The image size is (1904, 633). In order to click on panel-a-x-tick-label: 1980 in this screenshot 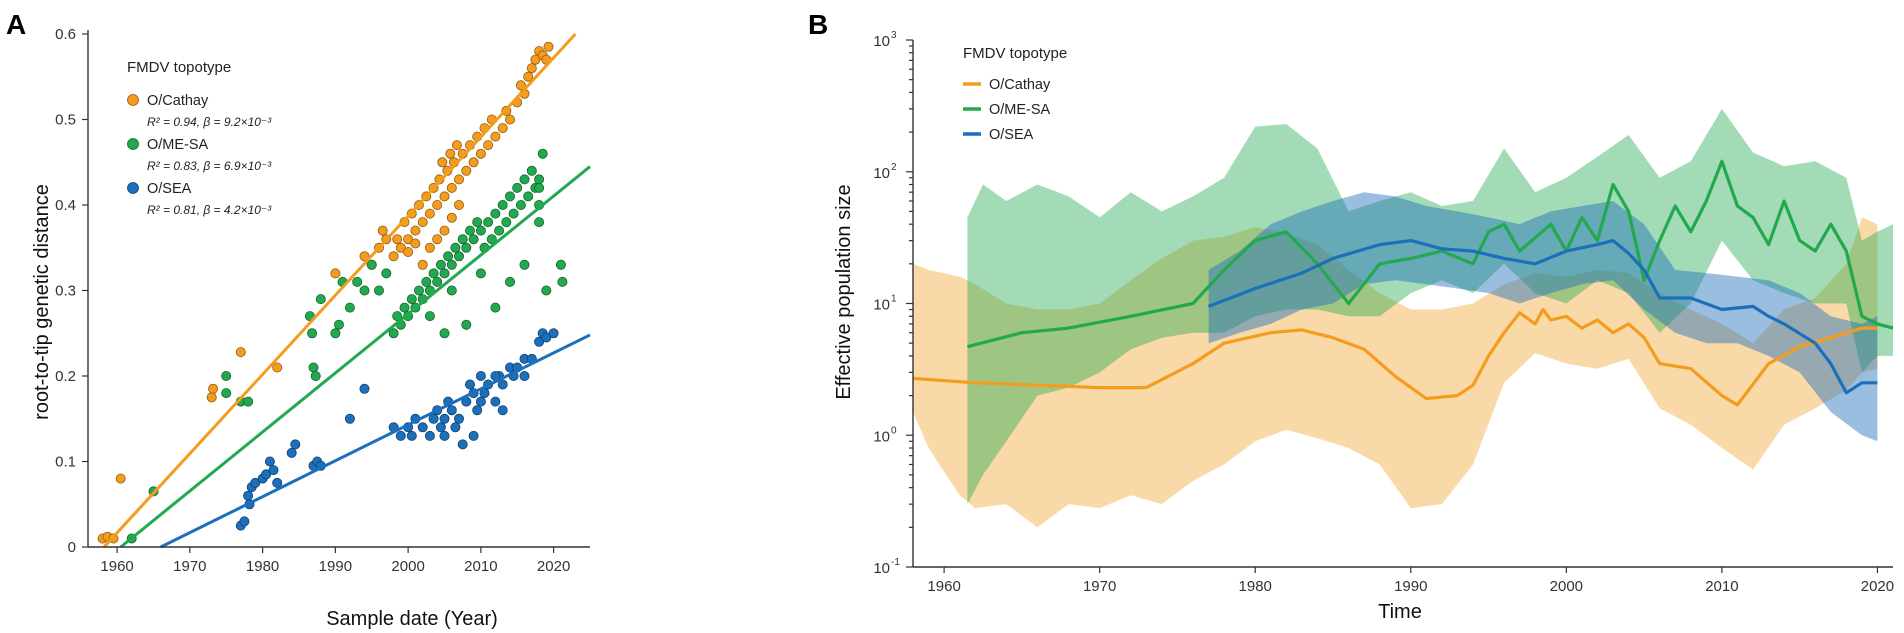, I will do `click(262, 566)`.